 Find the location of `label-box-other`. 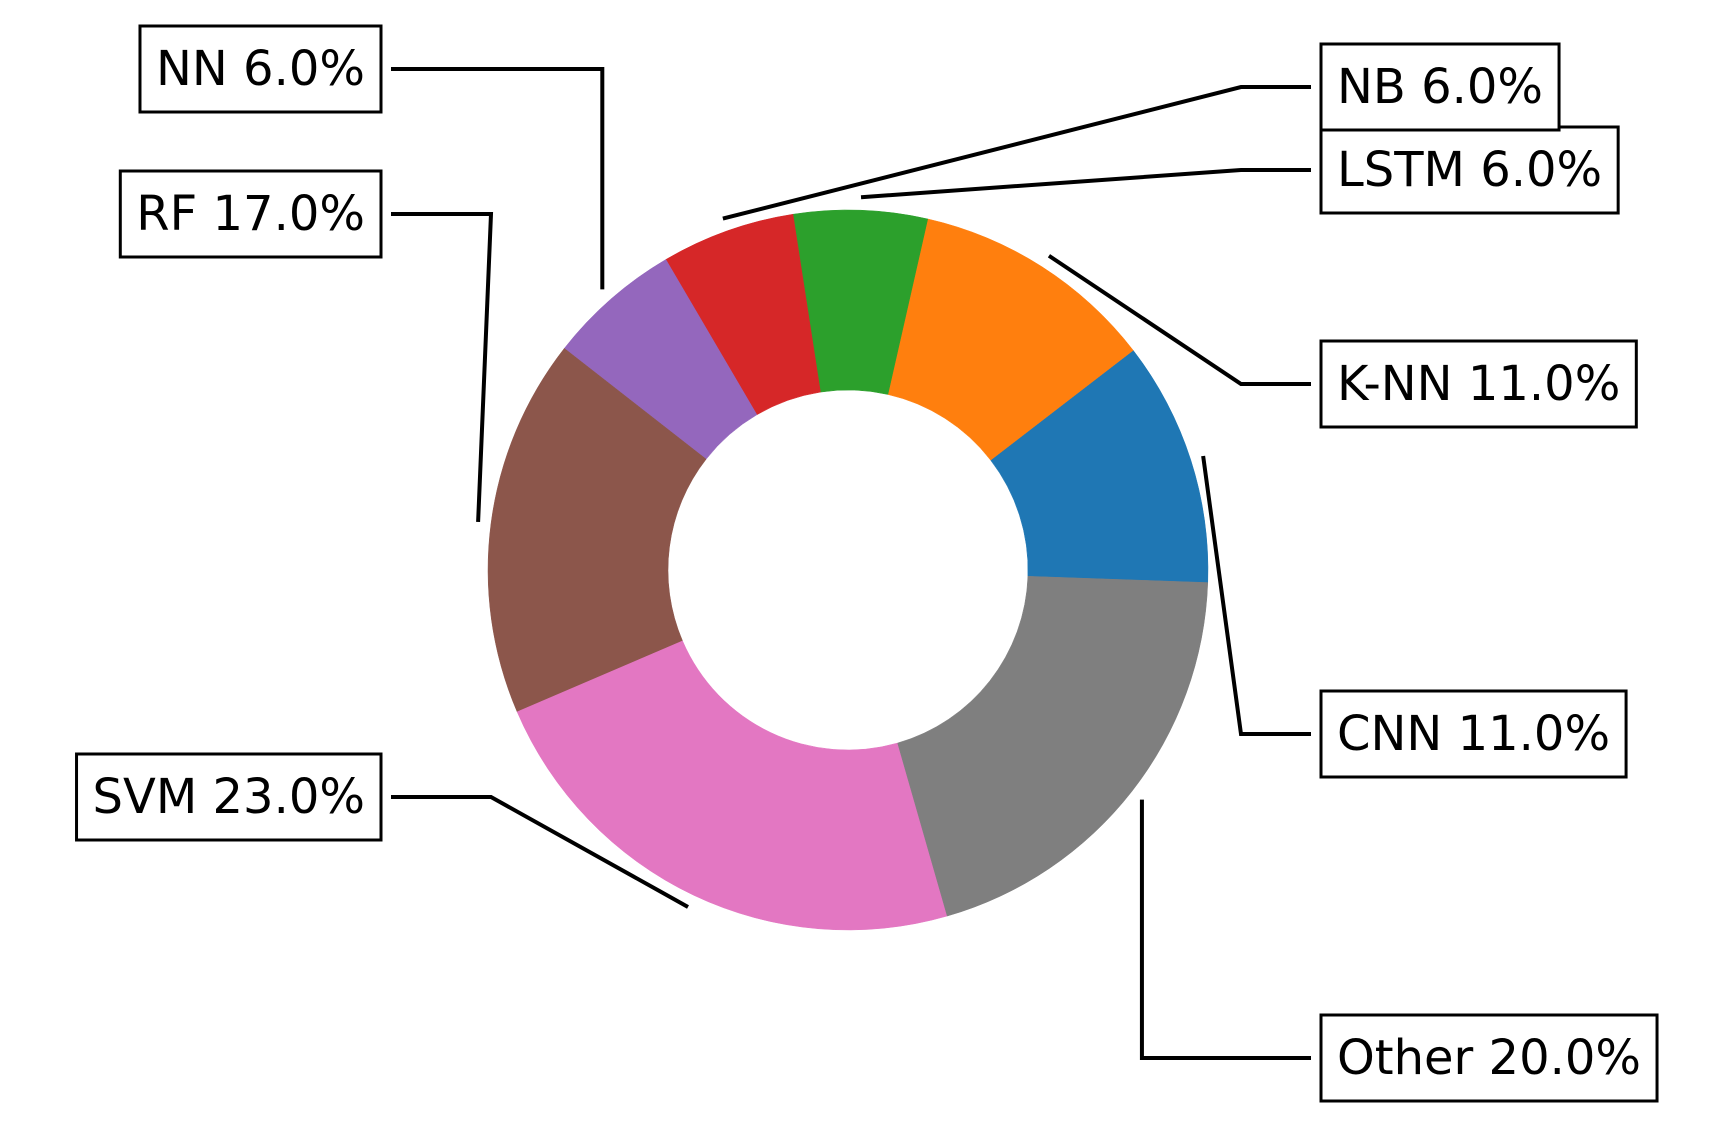

label-box-other is located at coordinates (1489, 1058).